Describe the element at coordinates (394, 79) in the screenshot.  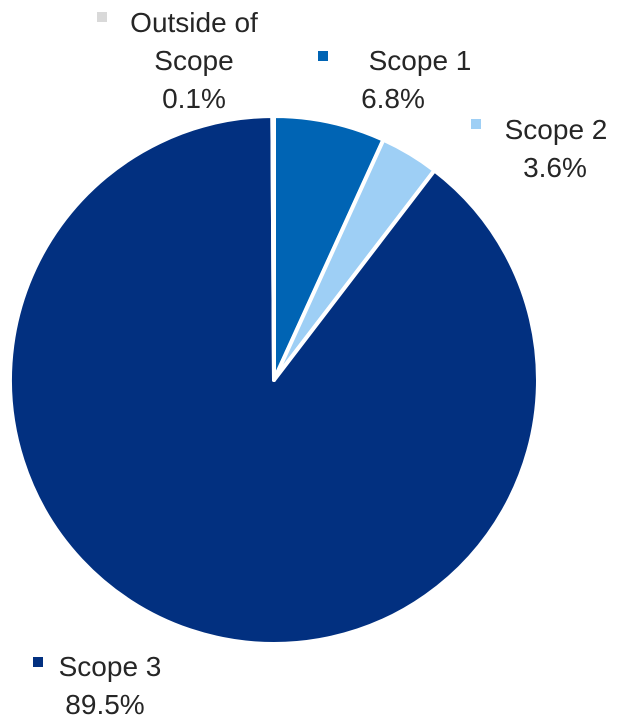
I see `data-label-scope-1: Scope 1 6.8%` at that location.